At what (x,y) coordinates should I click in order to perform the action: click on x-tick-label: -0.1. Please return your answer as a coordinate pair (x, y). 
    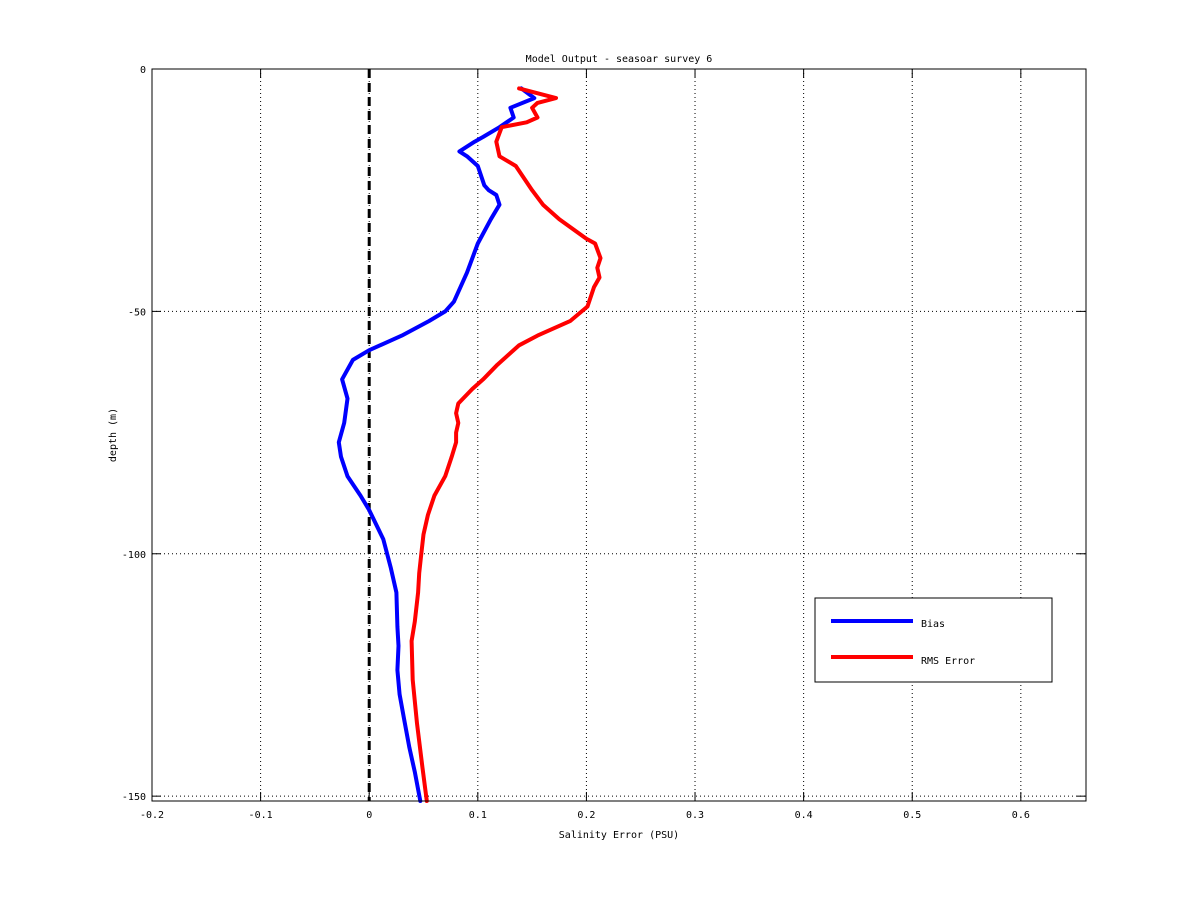
    Looking at the image, I should click on (261, 815).